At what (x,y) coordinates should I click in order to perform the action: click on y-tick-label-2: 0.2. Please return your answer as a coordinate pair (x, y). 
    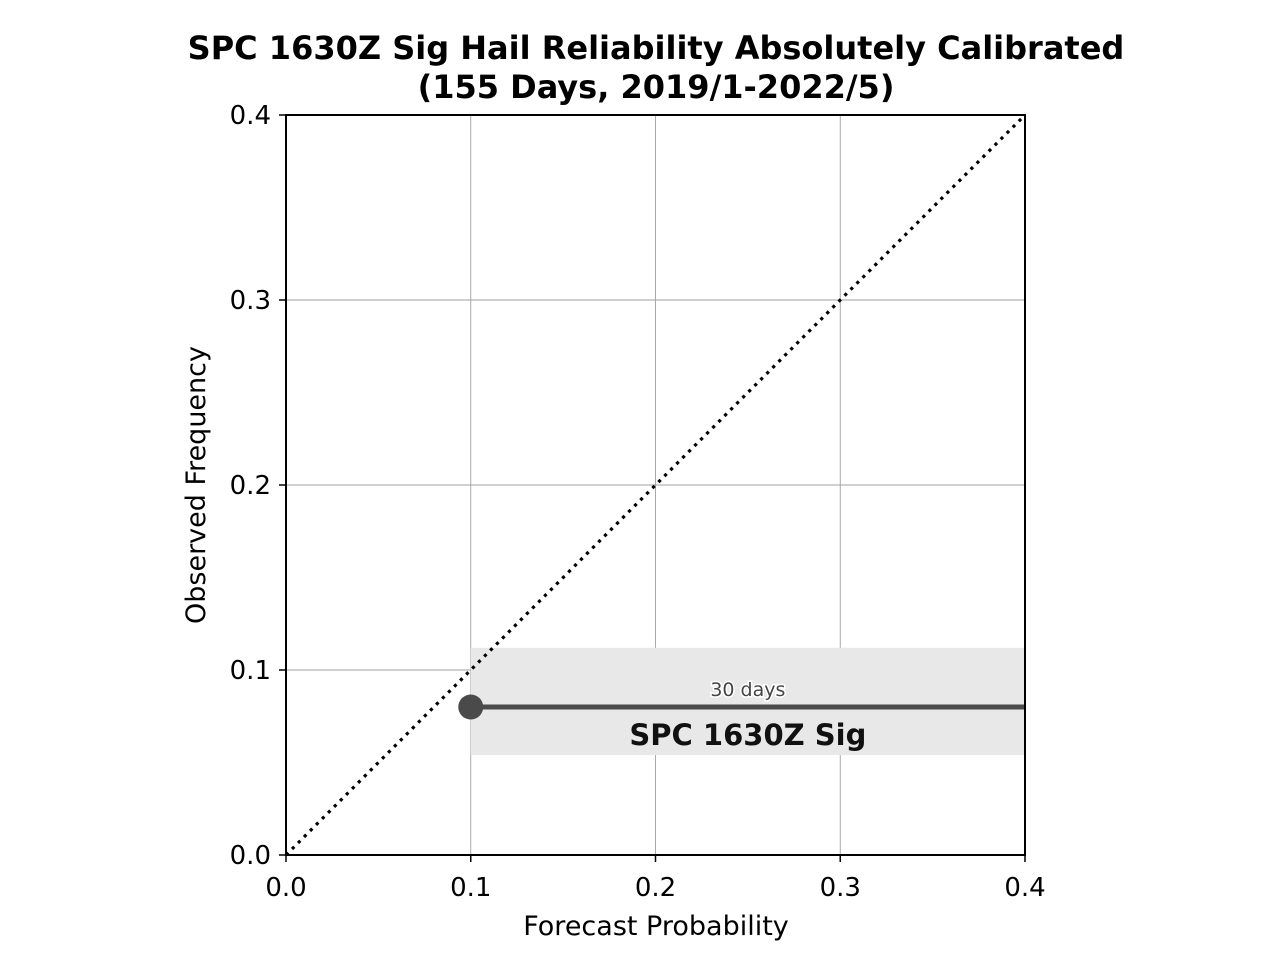
    Looking at the image, I should click on (250, 486).